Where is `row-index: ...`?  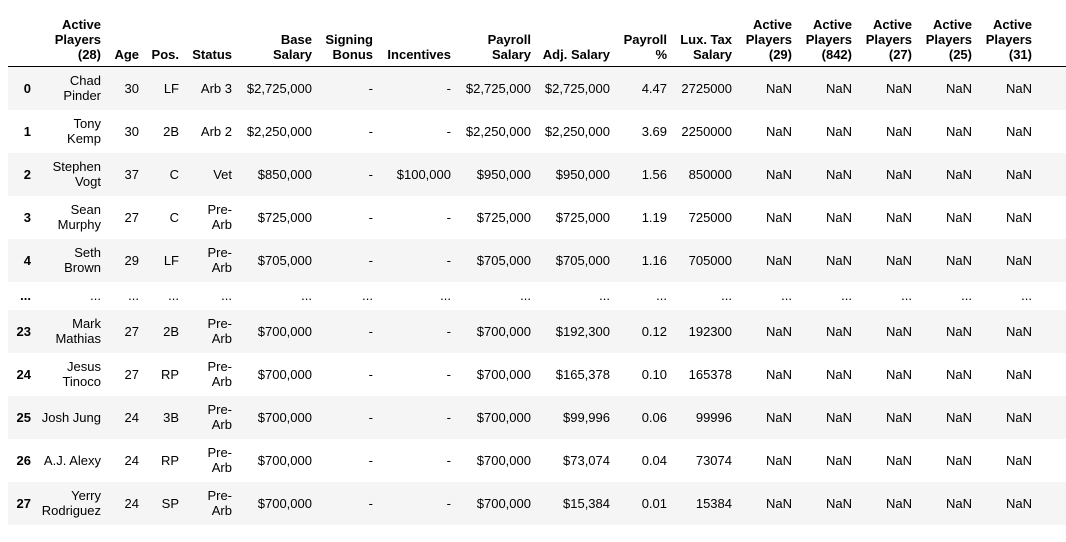 row-index: ... is located at coordinates (25, 295).